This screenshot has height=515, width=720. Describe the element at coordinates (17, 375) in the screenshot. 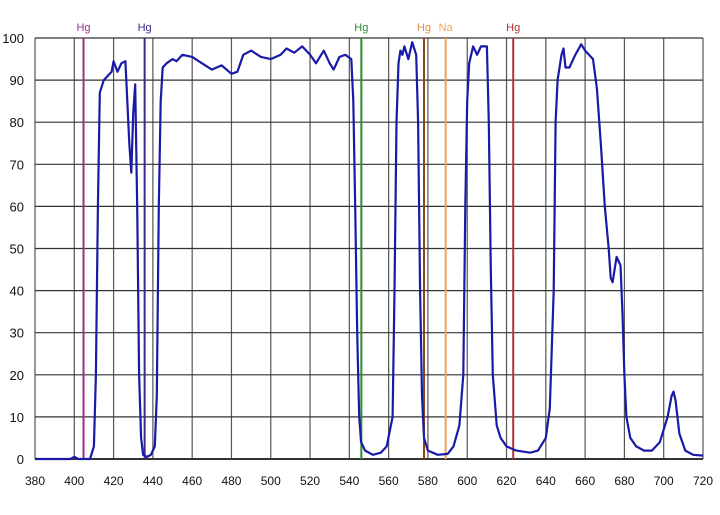

I see `y-tick-label: 20` at that location.